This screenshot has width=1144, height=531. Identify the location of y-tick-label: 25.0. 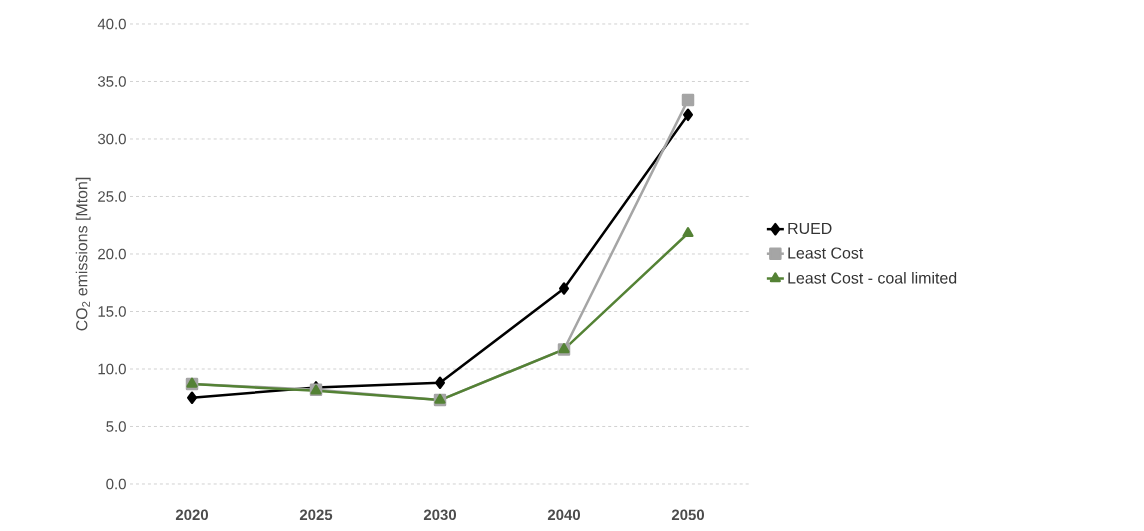
(112, 196).